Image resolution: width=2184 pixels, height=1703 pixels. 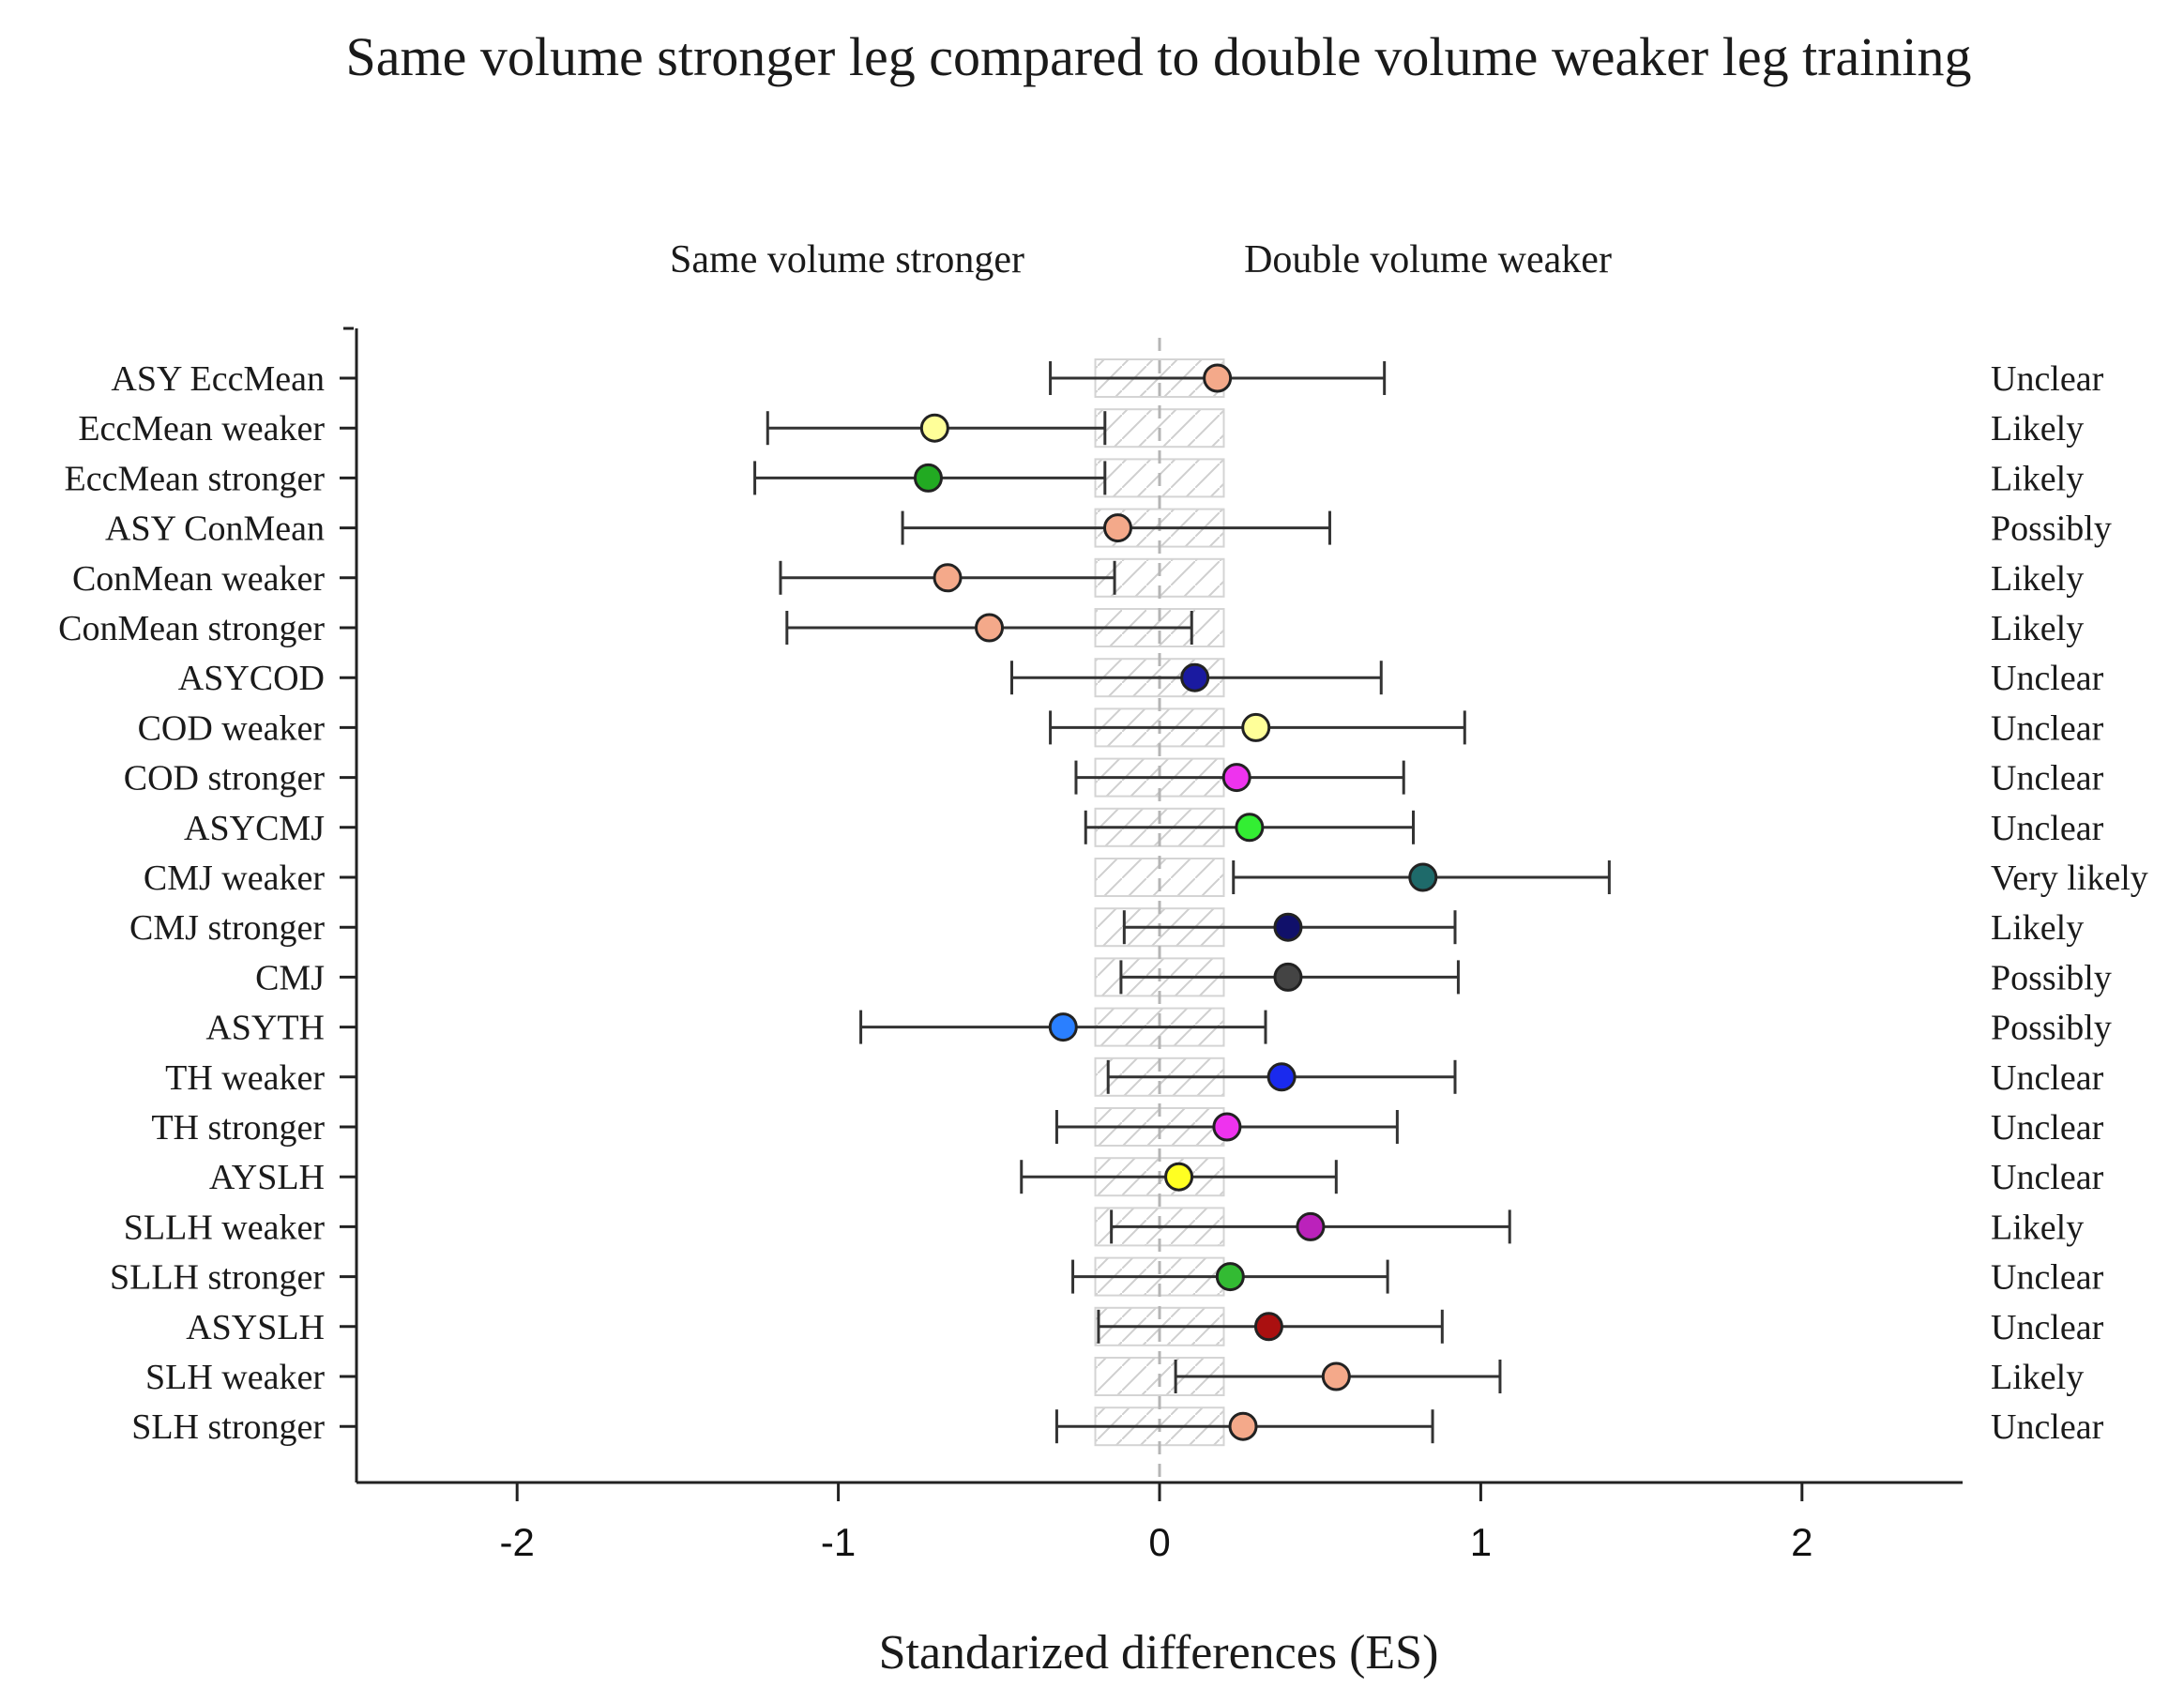 I want to click on x-tick-label: 2, so click(x=1801, y=1542).